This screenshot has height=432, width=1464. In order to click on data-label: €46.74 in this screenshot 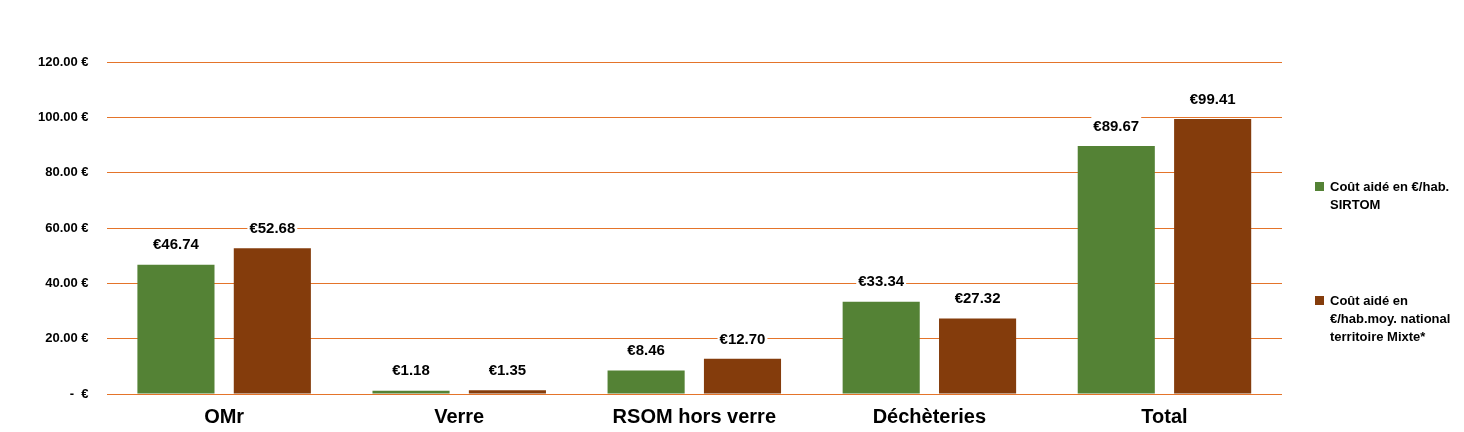, I will do `click(176, 244)`.